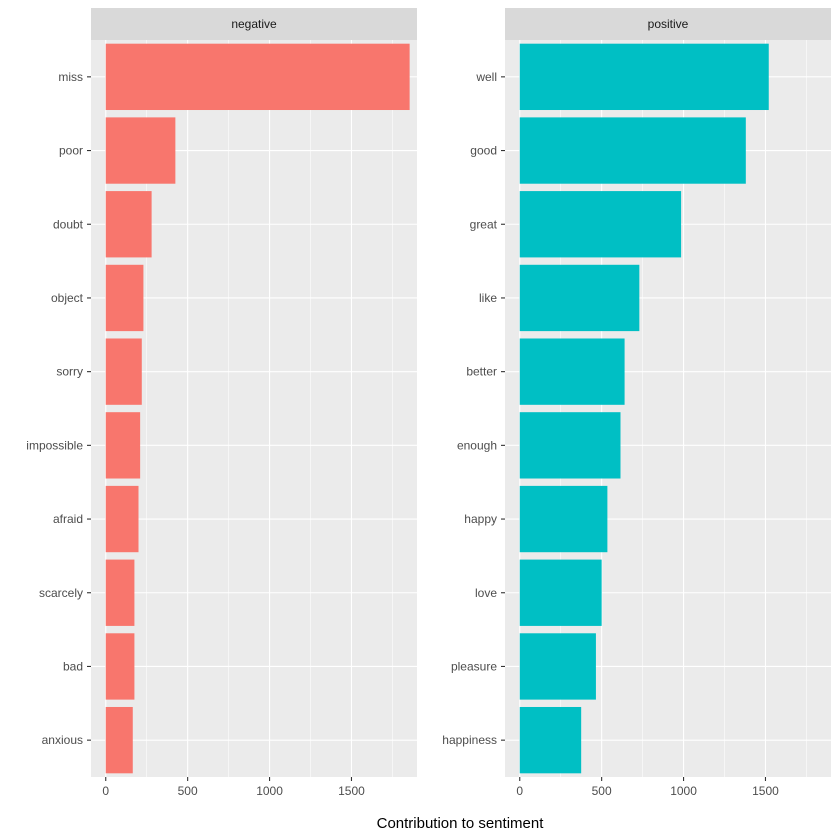 Image resolution: width=840 pixels, height=840 pixels. Describe the element at coordinates (61, 593) in the screenshot. I see `y-tick-label: scarcely` at that location.